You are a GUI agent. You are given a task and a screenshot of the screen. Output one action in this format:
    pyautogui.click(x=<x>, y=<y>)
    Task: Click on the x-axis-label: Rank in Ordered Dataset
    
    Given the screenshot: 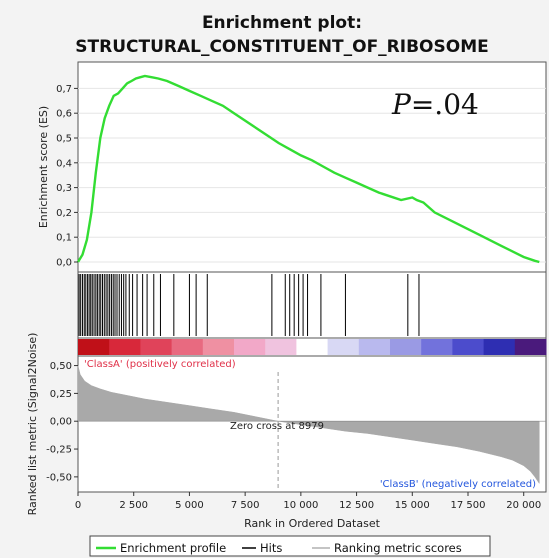 What is the action you would take?
    pyautogui.click(x=312, y=523)
    